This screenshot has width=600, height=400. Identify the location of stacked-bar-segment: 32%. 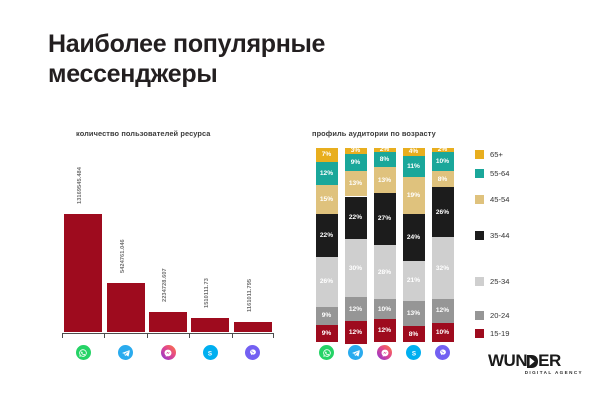
(442, 268).